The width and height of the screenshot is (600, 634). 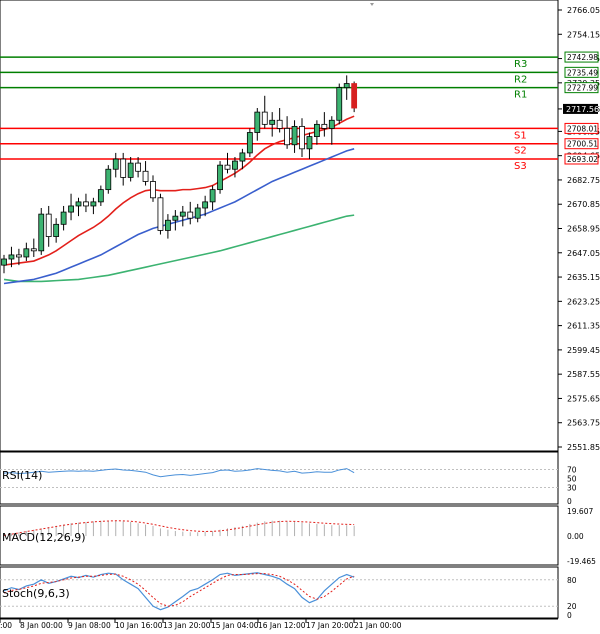 I want to click on stoch-main-line, so click(x=179, y=591).